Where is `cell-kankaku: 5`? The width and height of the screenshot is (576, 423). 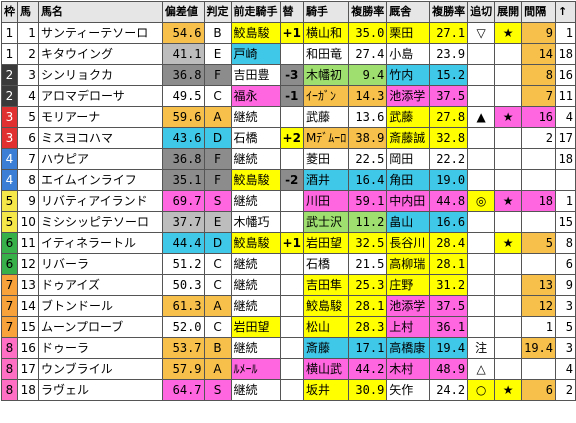
cell-kankaku: 5 is located at coordinates (539, 243).